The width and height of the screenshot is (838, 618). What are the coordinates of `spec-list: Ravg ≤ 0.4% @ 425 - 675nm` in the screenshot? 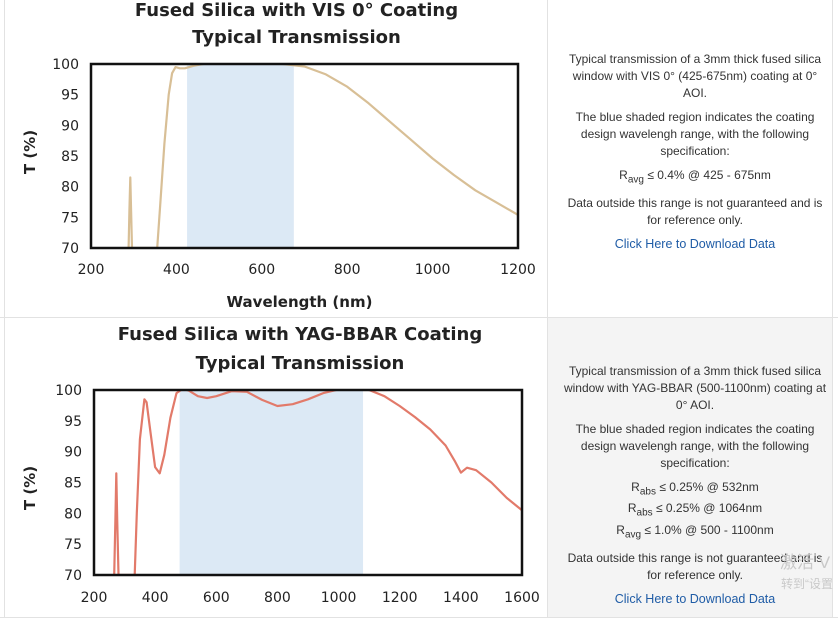 It's located at (695, 177).